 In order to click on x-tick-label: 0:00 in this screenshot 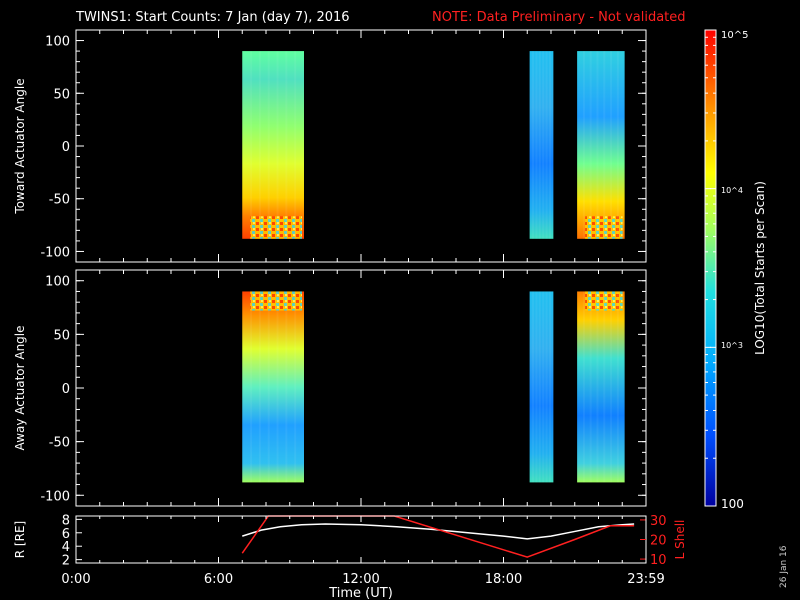, I will do `click(75, 579)`.